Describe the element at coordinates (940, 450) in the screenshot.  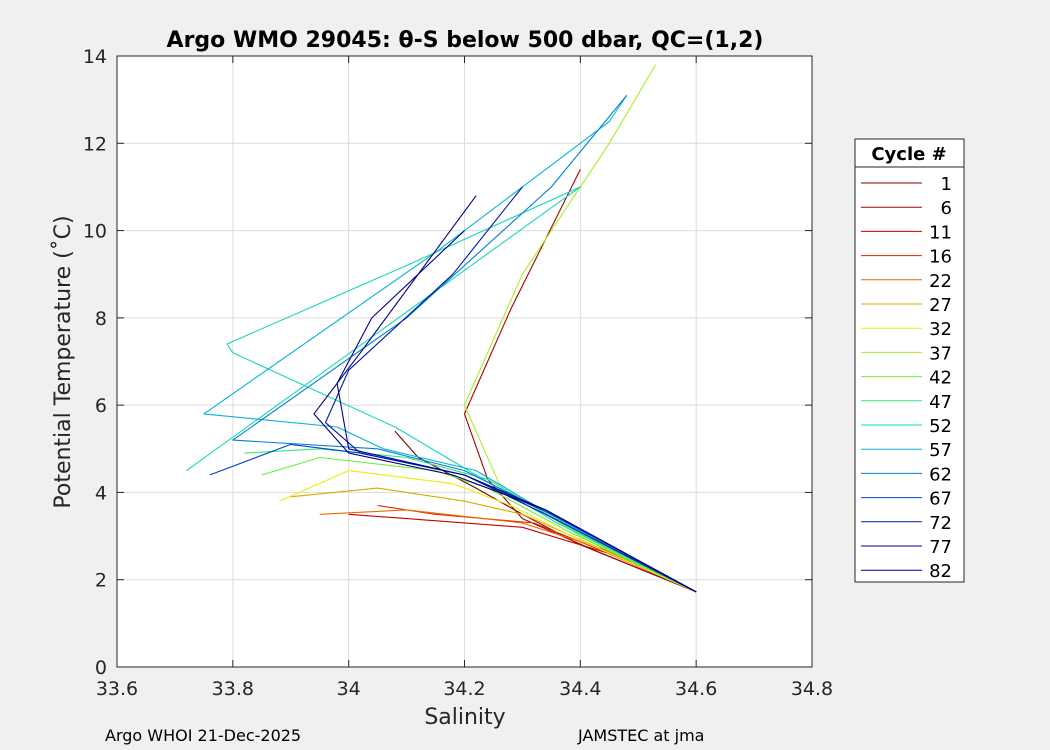
I see `legend-label: 57` at that location.